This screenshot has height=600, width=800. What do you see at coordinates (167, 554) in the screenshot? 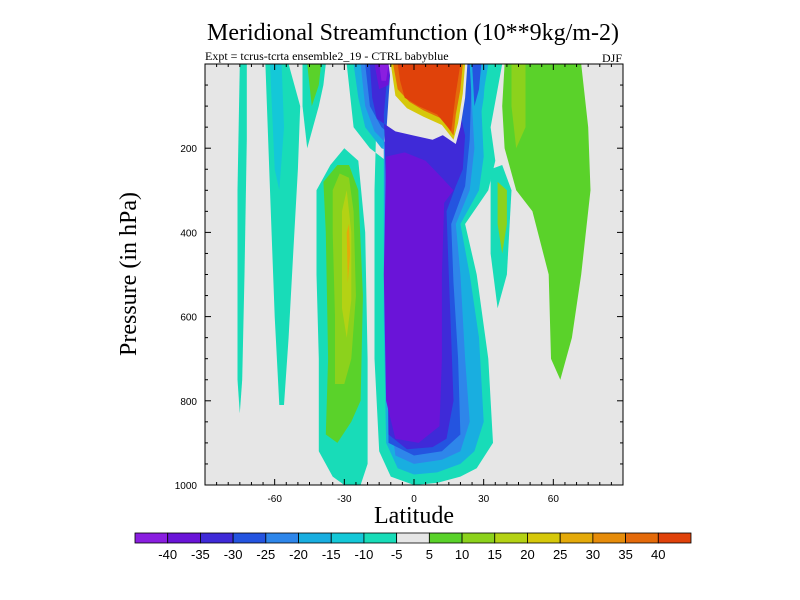
I see `colorbar-label: -40` at bounding box center [167, 554].